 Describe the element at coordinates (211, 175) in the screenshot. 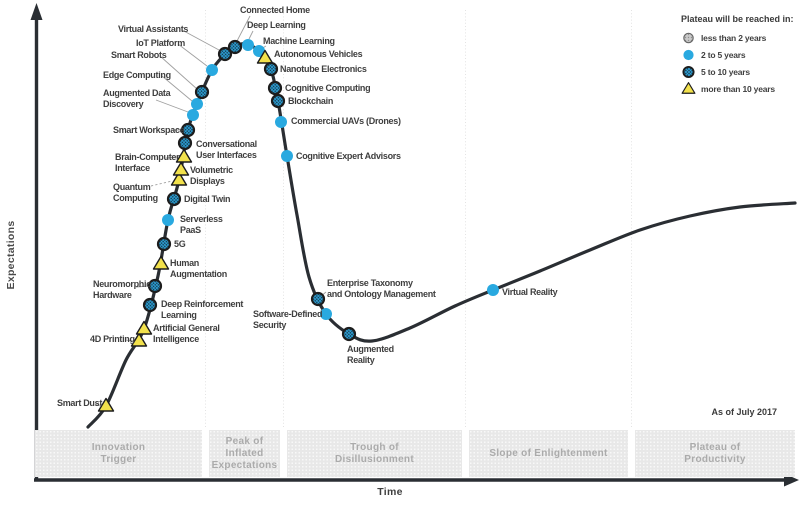

I see `label-volumetric-displays: Volumetric Displays` at that location.